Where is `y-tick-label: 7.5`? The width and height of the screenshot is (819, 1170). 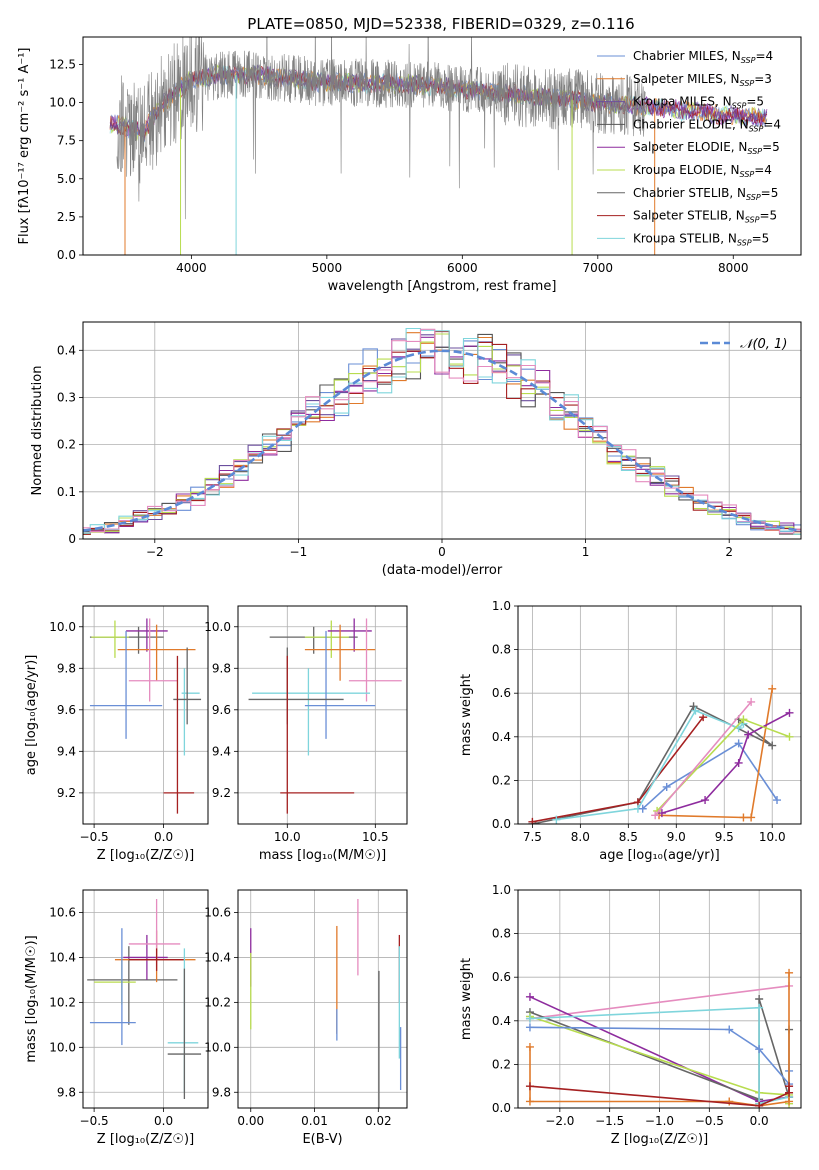
y-tick-label: 7.5 is located at coordinates (66, 141).